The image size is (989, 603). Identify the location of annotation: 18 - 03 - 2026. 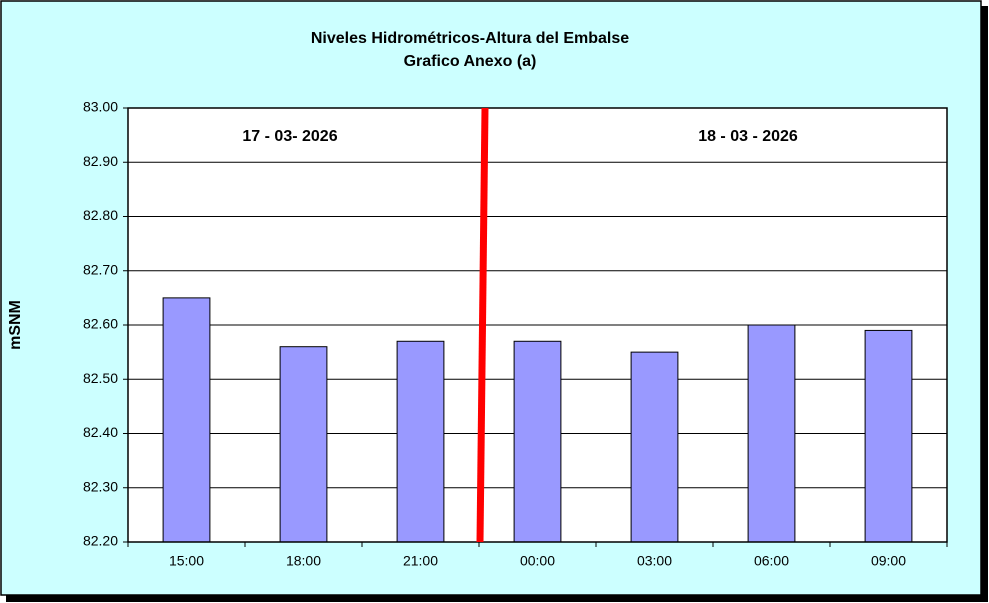
(748, 136).